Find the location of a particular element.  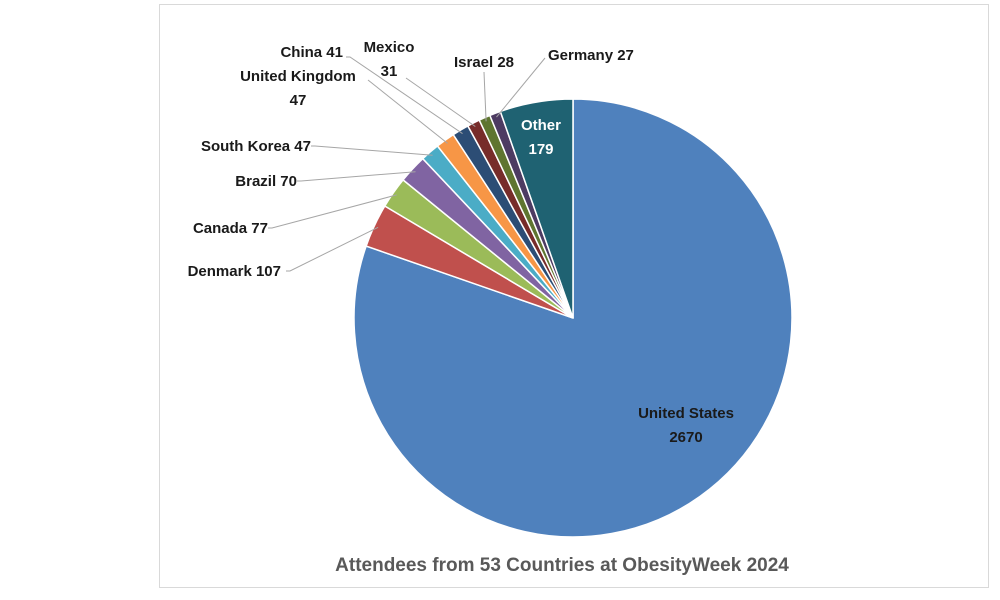

slice-label-china: China 41 is located at coordinates (311, 52).